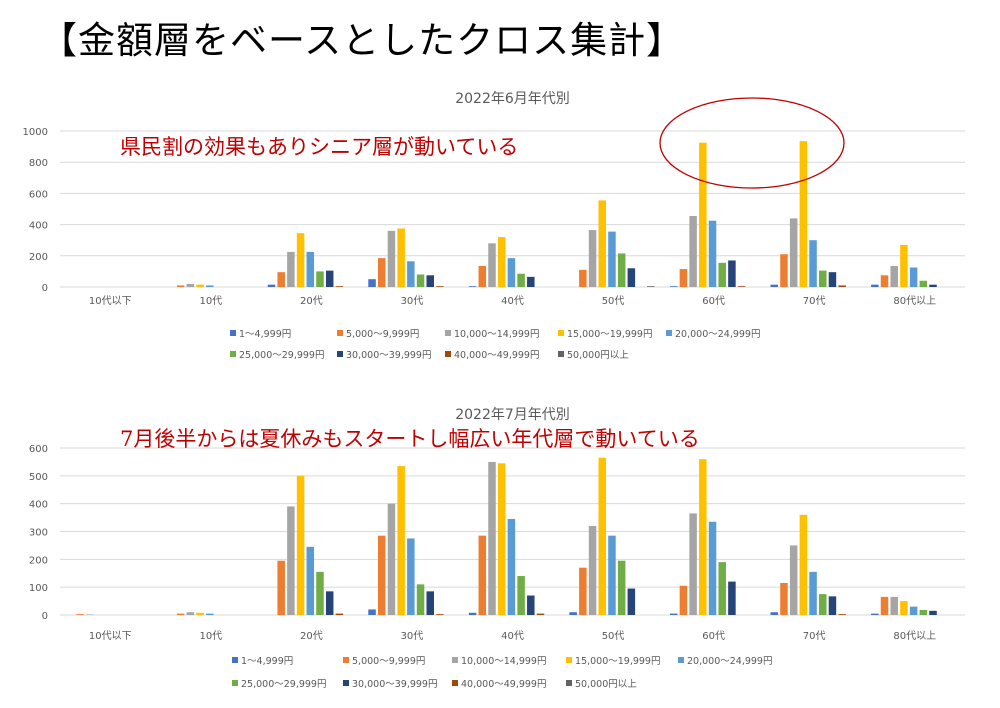 This screenshot has width=1000, height=708. What do you see at coordinates (609, 334) in the screenshot?
I see `legend-label: 15,000〜19,999円` at bounding box center [609, 334].